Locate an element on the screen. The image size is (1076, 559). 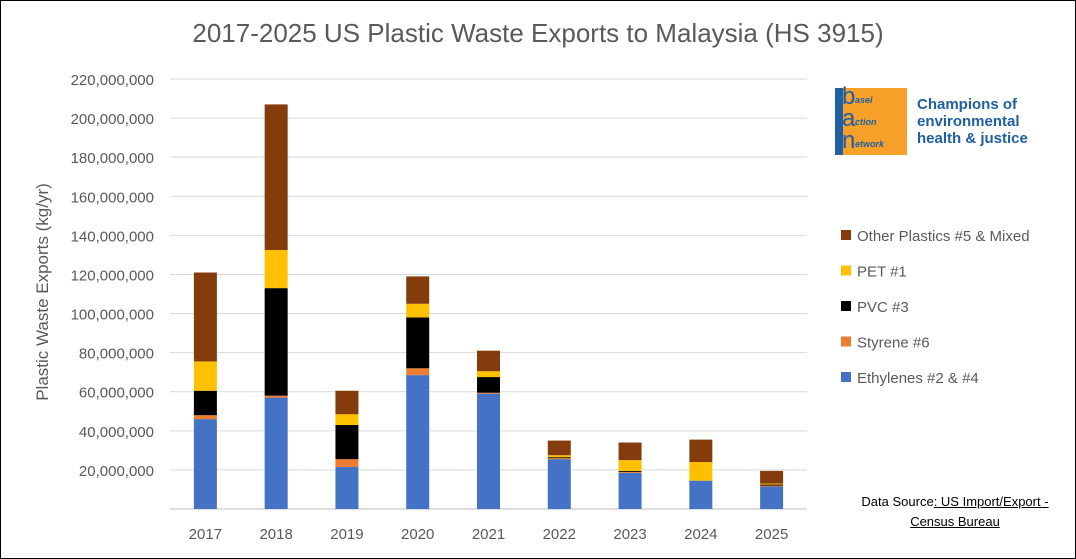
bar-stack-2023 is located at coordinates (630, 475).